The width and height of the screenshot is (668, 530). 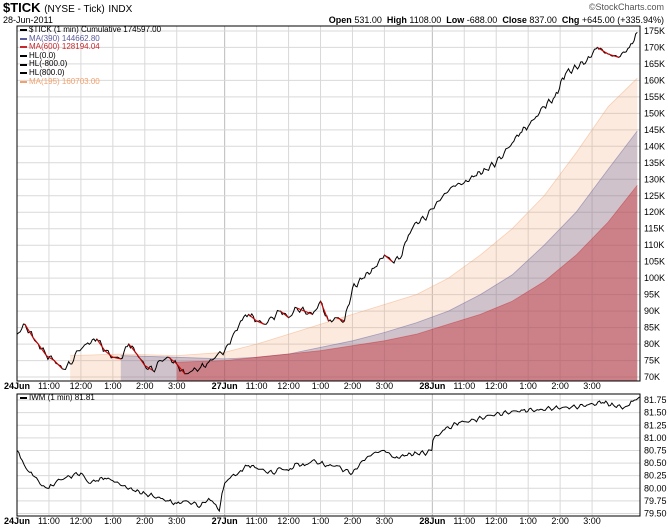 I want to click on chg-label: Chg, so click(x=570, y=20).